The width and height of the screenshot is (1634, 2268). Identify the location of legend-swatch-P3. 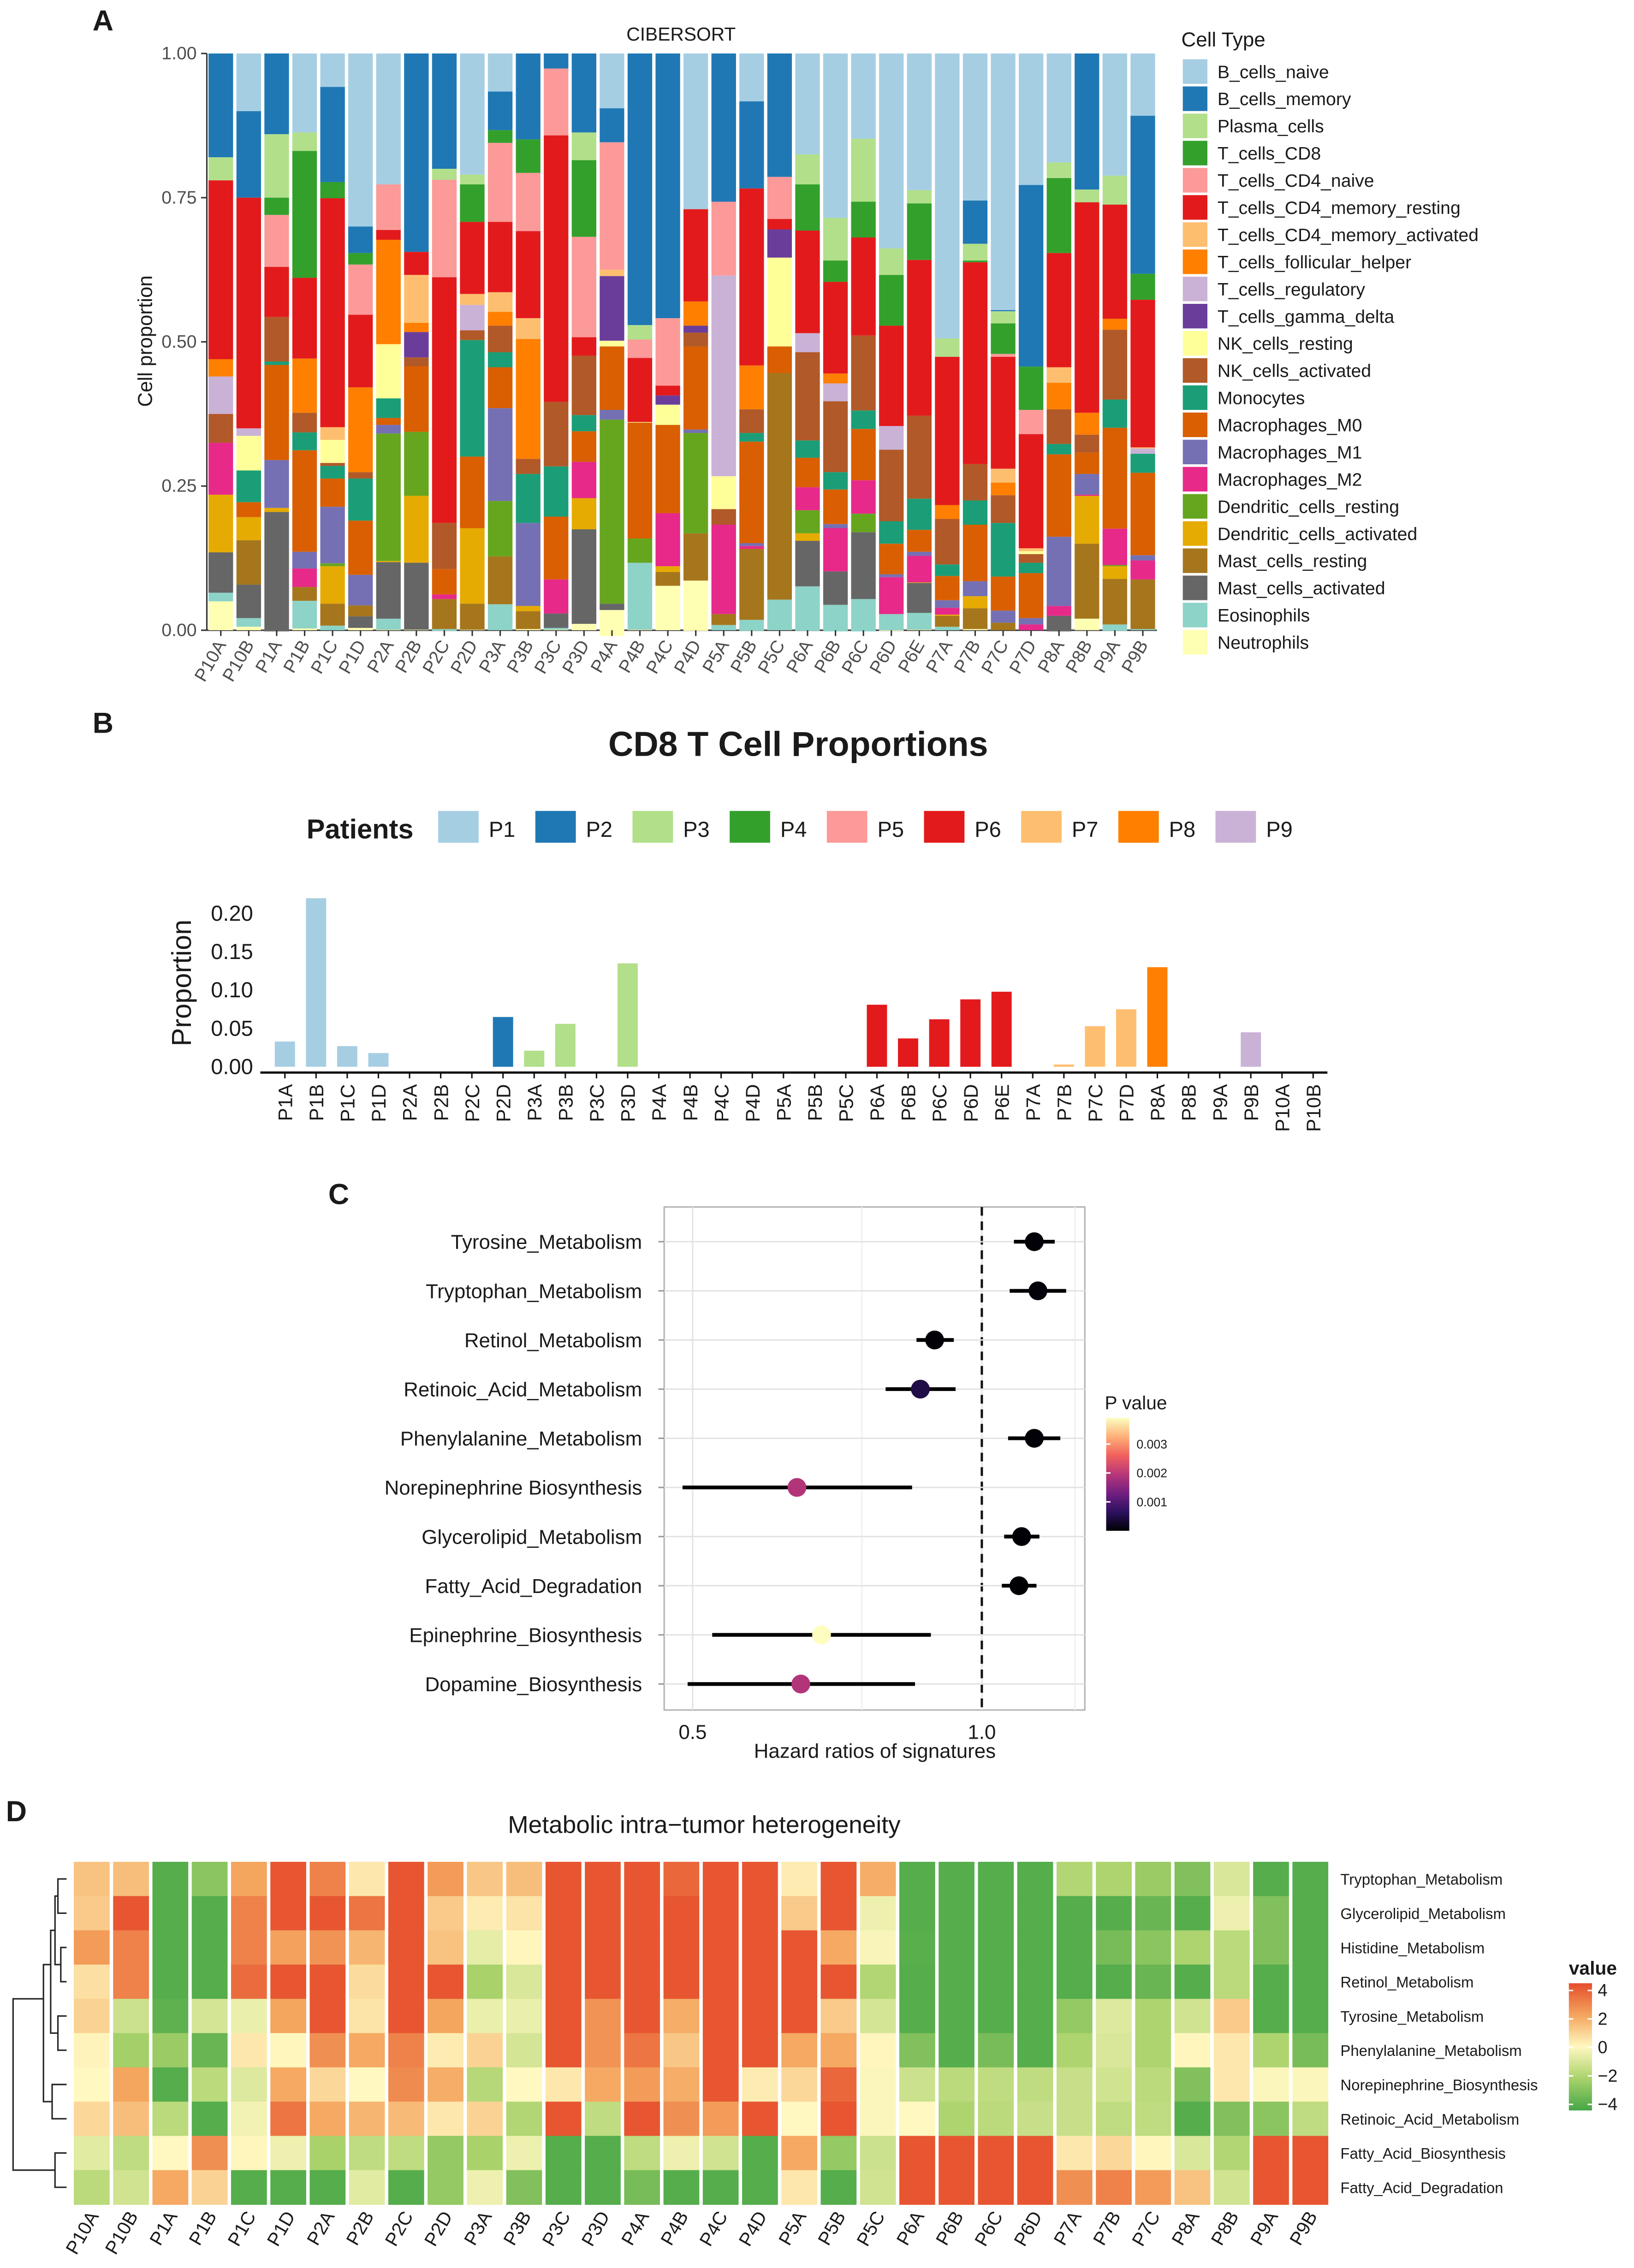
(652, 827).